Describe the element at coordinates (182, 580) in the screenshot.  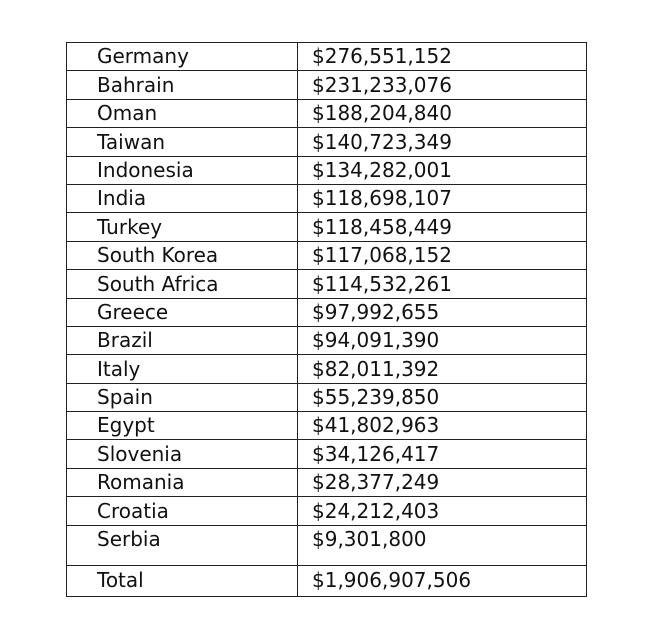
I see `total-label: Total` at that location.